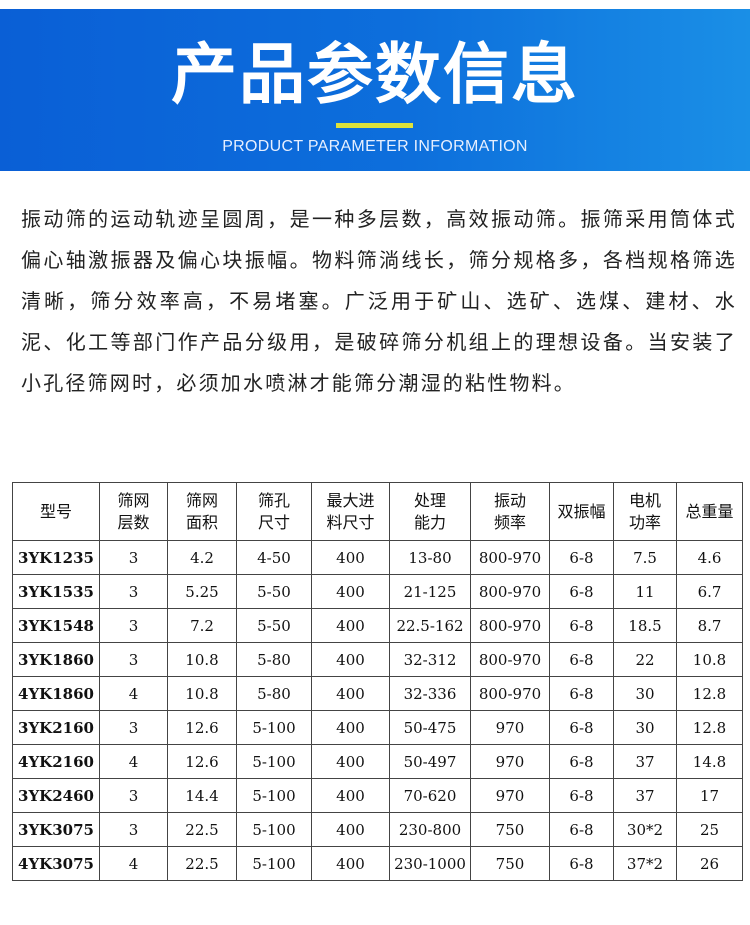 This screenshot has width=750, height=925. I want to click on model-cell: 4YK1860, so click(56, 693).